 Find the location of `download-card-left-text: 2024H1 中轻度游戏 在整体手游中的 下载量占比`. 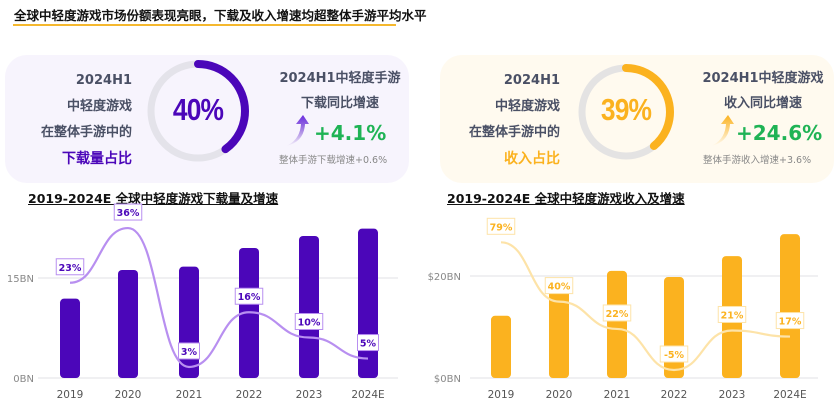

download-card-left-text: 2024H1 中轻度游戏 在整体手游中的 下载量占比 is located at coordinates (81, 120).